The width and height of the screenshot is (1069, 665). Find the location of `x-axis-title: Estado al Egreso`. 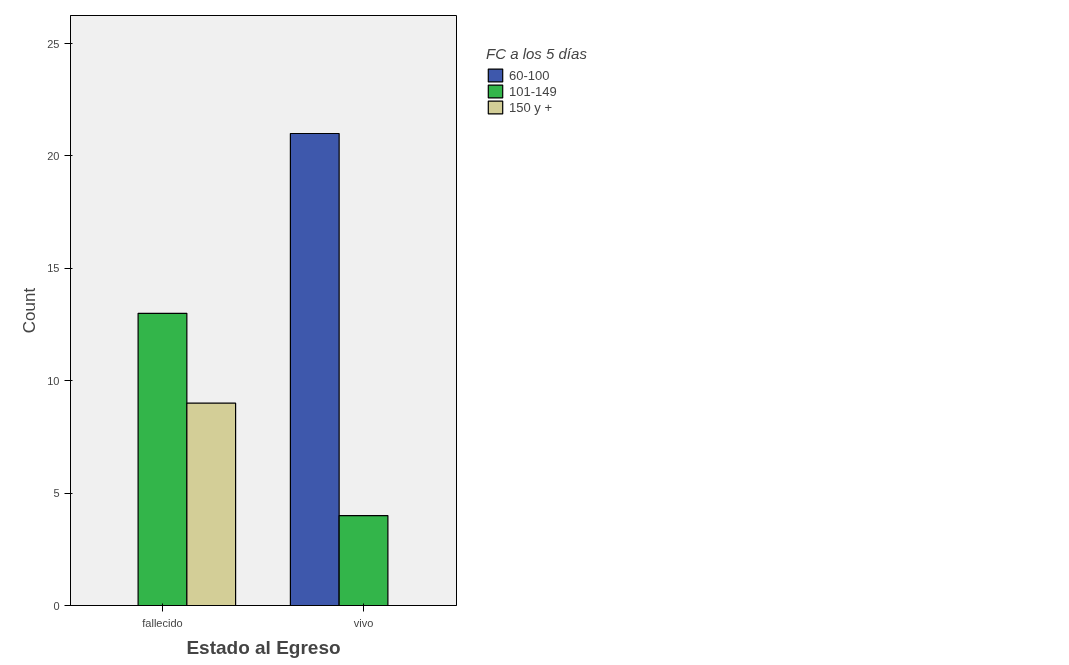

x-axis-title: Estado al Egreso is located at coordinates (263, 647).